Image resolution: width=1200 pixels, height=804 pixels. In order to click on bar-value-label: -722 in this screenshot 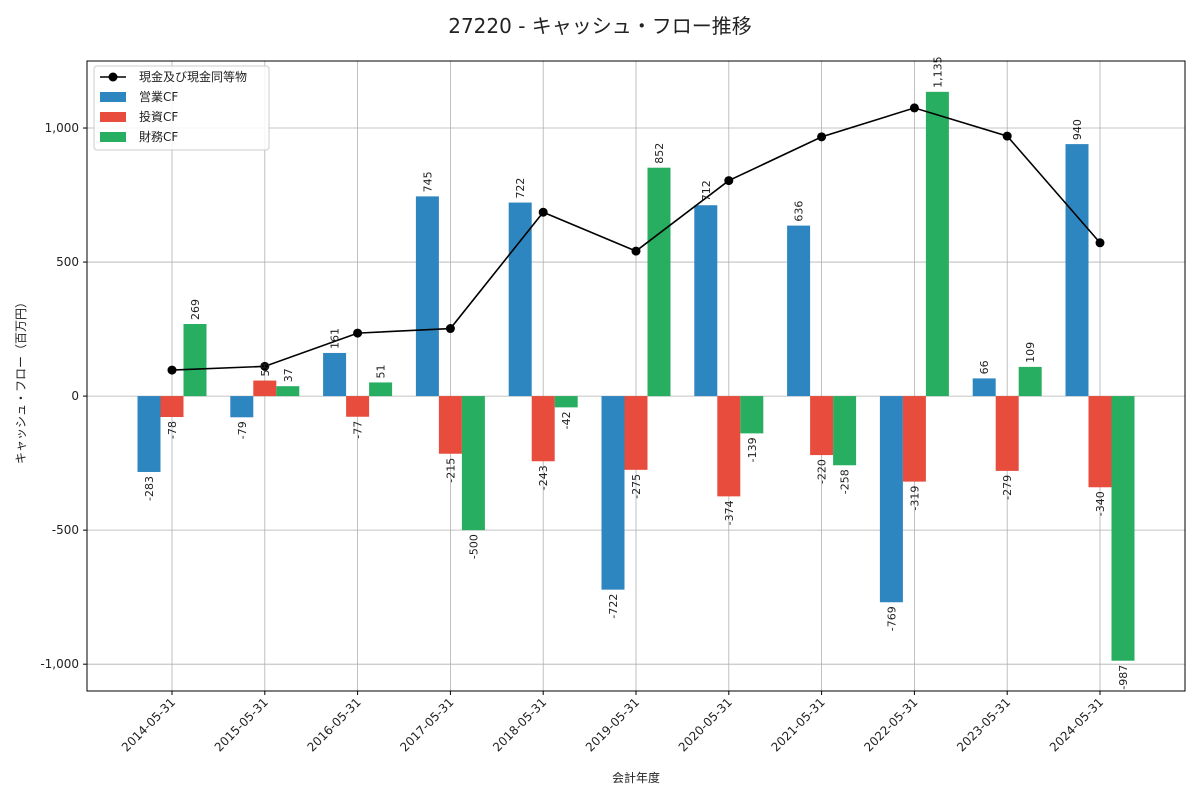, I will do `click(613, 606)`.